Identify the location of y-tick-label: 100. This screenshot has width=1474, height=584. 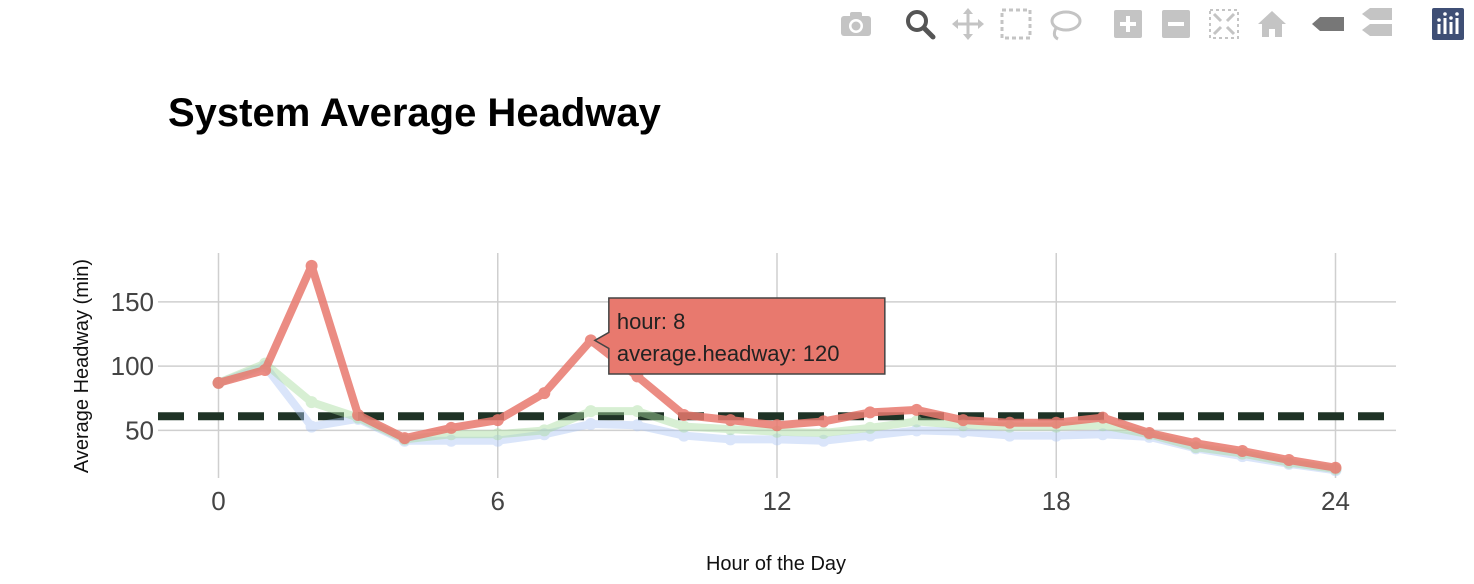
(132, 366).